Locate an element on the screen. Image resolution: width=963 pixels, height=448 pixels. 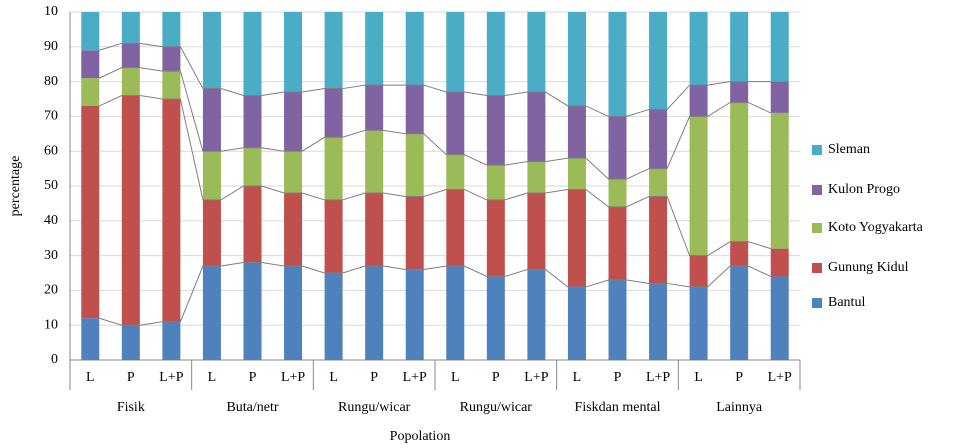
y-tick-label: 60 is located at coordinates (51, 150).